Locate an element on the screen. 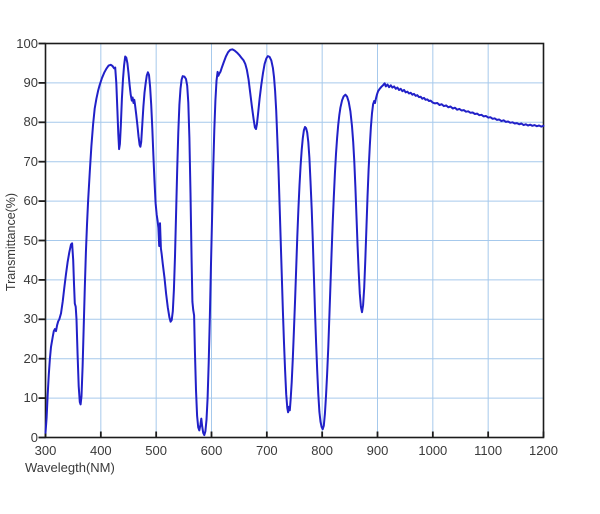  y-tick-label: 0 is located at coordinates (34, 437).